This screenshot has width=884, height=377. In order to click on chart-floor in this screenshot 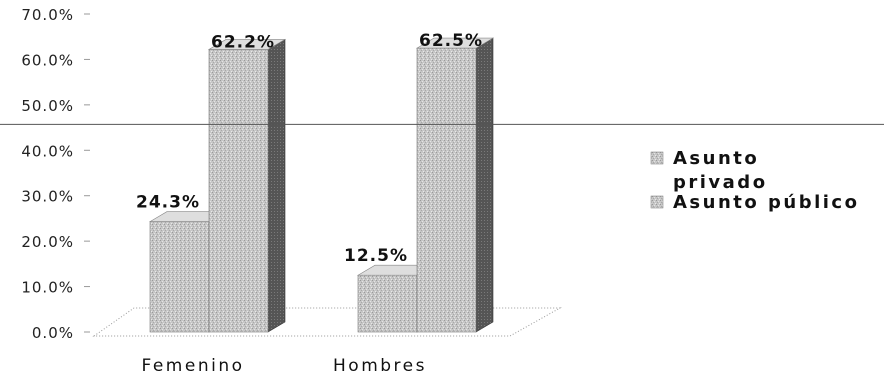, I will do `click(327, 322)`.